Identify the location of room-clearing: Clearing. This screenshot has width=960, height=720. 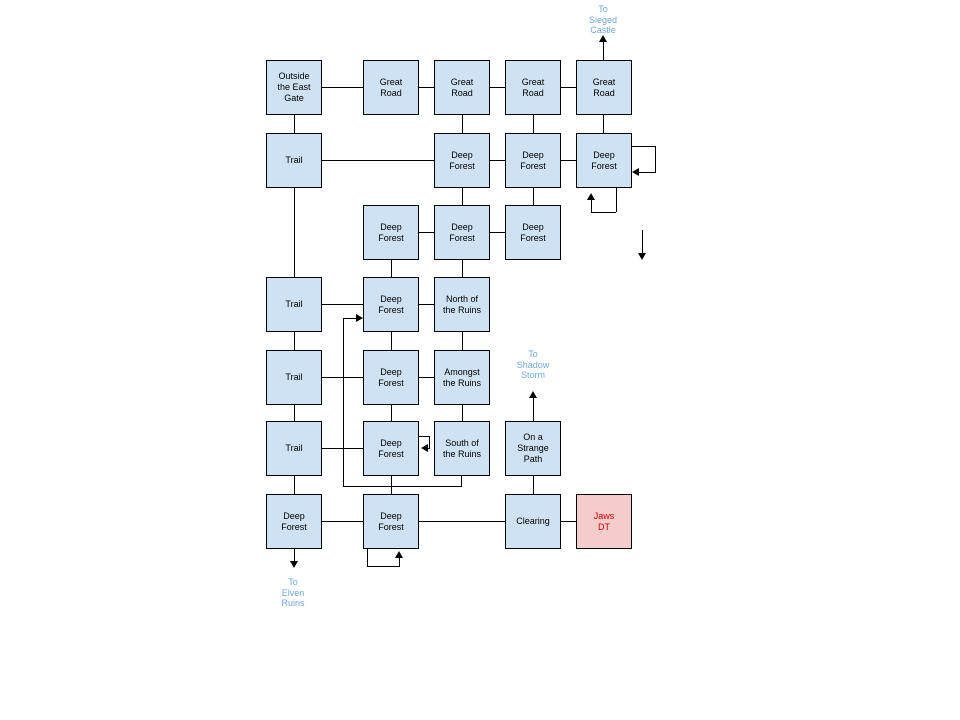
(533, 521).